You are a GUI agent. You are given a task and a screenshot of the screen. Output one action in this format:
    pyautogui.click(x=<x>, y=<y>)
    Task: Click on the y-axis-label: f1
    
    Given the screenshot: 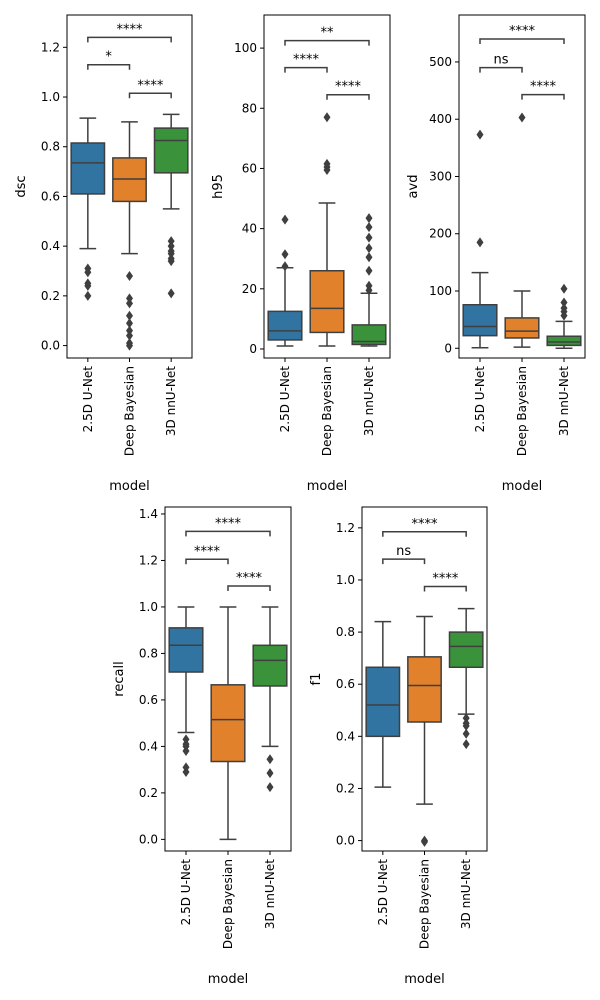 What is the action you would take?
    pyautogui.click(x=316, y=679)
    